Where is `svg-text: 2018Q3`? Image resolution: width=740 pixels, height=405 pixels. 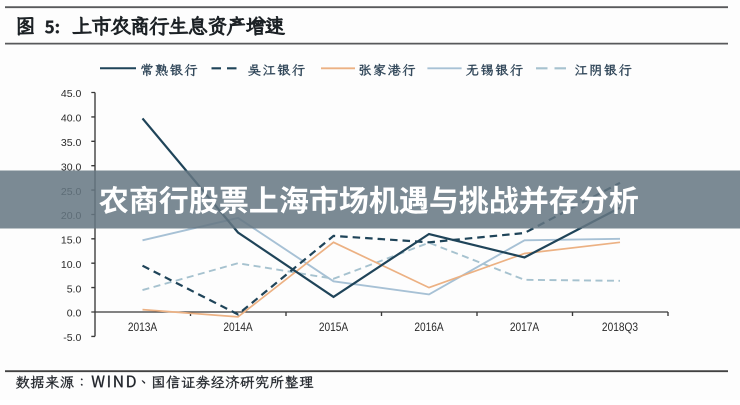 svg-text: 2018Q3 is located at coordinates (620, 327).